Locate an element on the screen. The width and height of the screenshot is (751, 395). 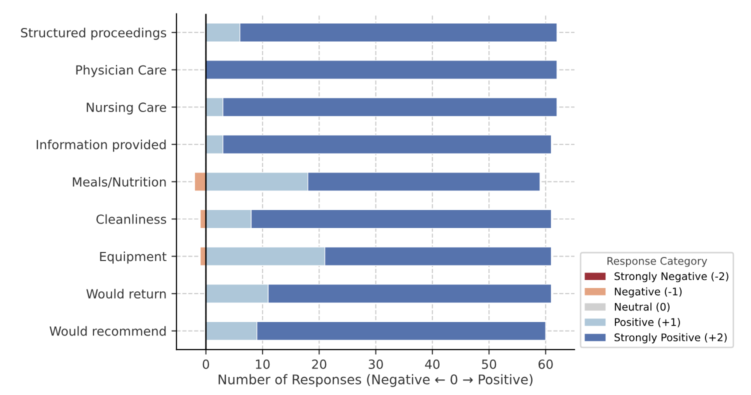
legend-label: Strongly Positive (+2) is located at coordinates (670, 338).